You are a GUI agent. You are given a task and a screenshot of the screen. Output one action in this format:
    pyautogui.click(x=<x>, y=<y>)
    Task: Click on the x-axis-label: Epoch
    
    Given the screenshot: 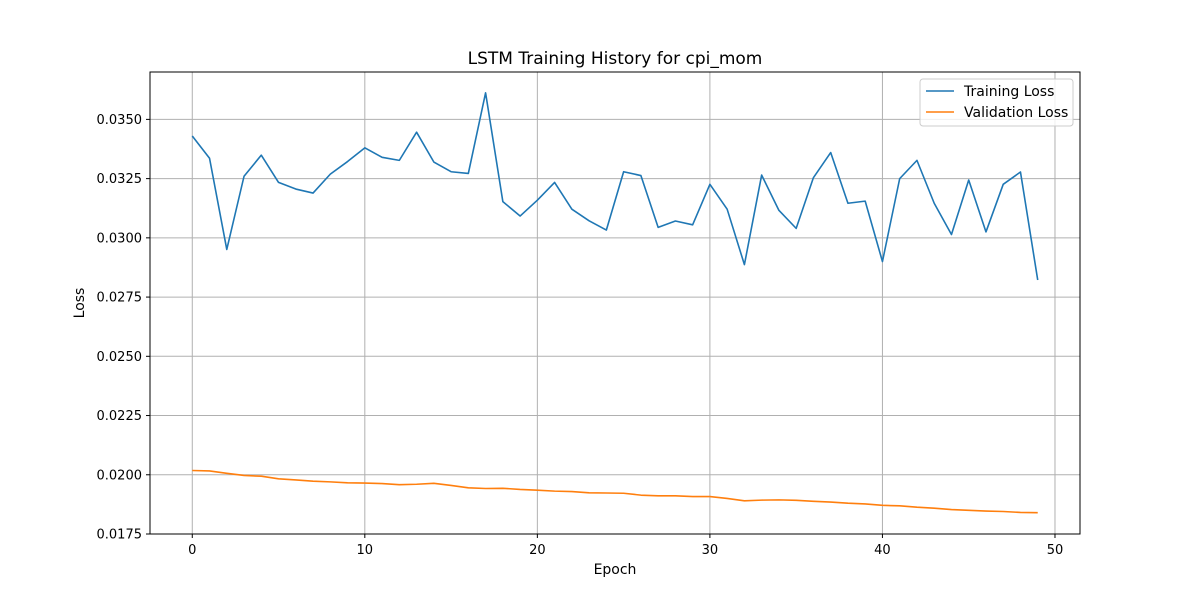 What is the action you would take?
    pyautogui.click(x=615, y=570)
    